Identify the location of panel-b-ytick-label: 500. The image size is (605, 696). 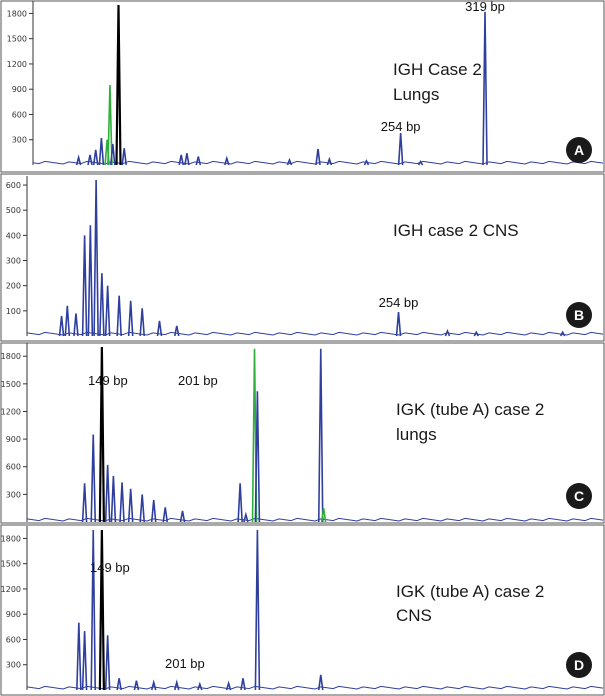
(13, 210).